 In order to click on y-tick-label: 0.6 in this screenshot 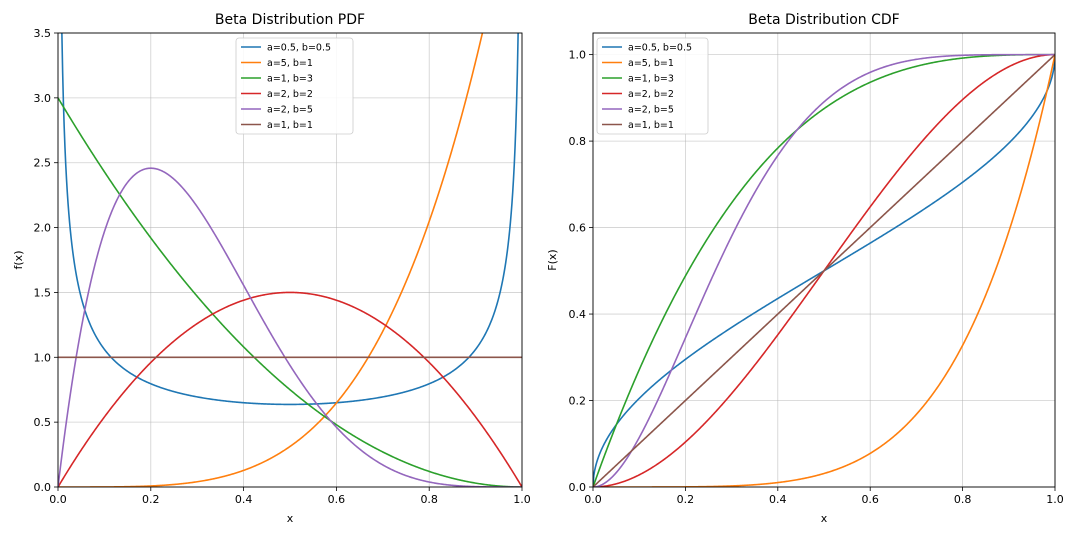, I will do `click(578, 228)`.